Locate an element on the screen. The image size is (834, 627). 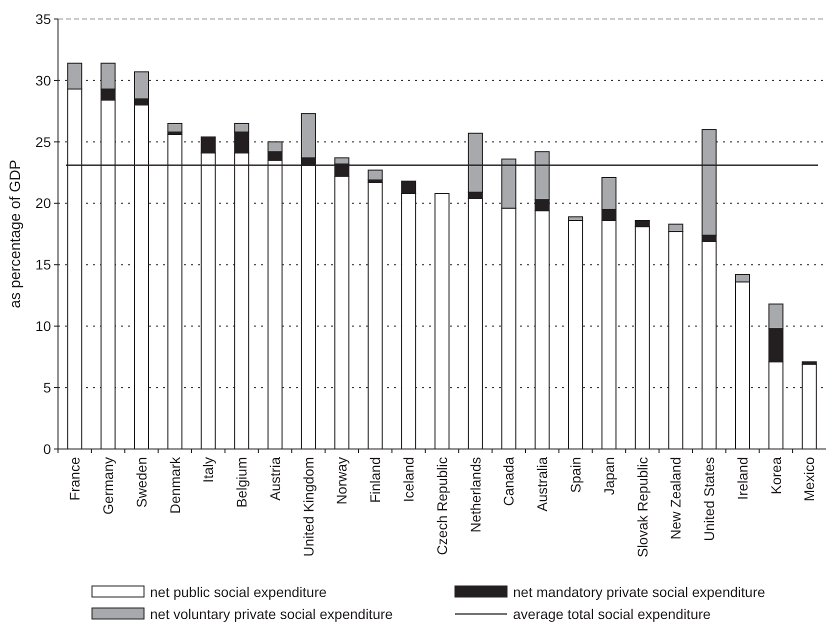
x-tick-label: Korea is located at coordinates (776, 475).